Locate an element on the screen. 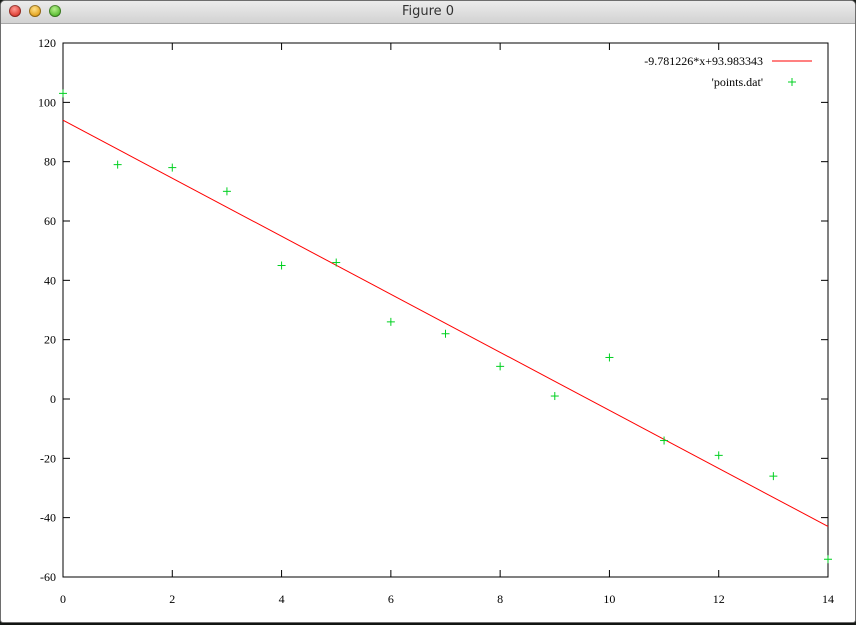 This screenshot has width=856, height=625. x-tick-label: 8 is located at coordinates (500, 599).